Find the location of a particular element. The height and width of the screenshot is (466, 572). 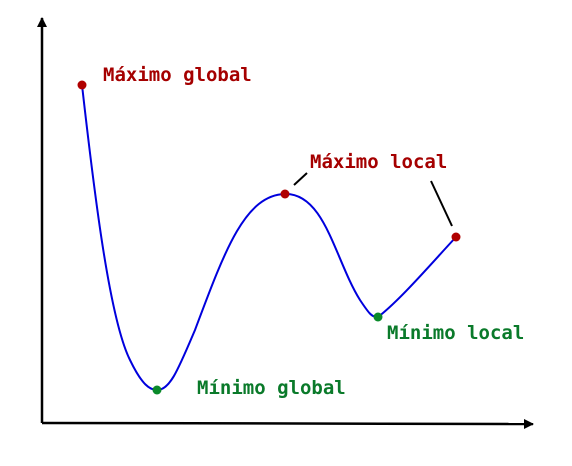

local-min-point is located at coordinates (378, 317).